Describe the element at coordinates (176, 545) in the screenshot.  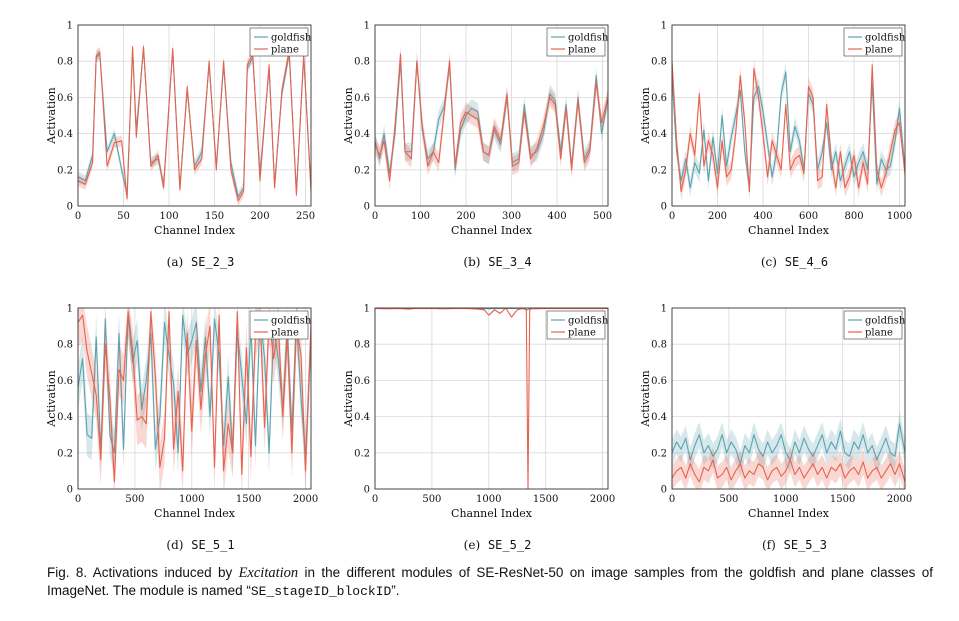
I see `subfigure-label: (d)` at that location.